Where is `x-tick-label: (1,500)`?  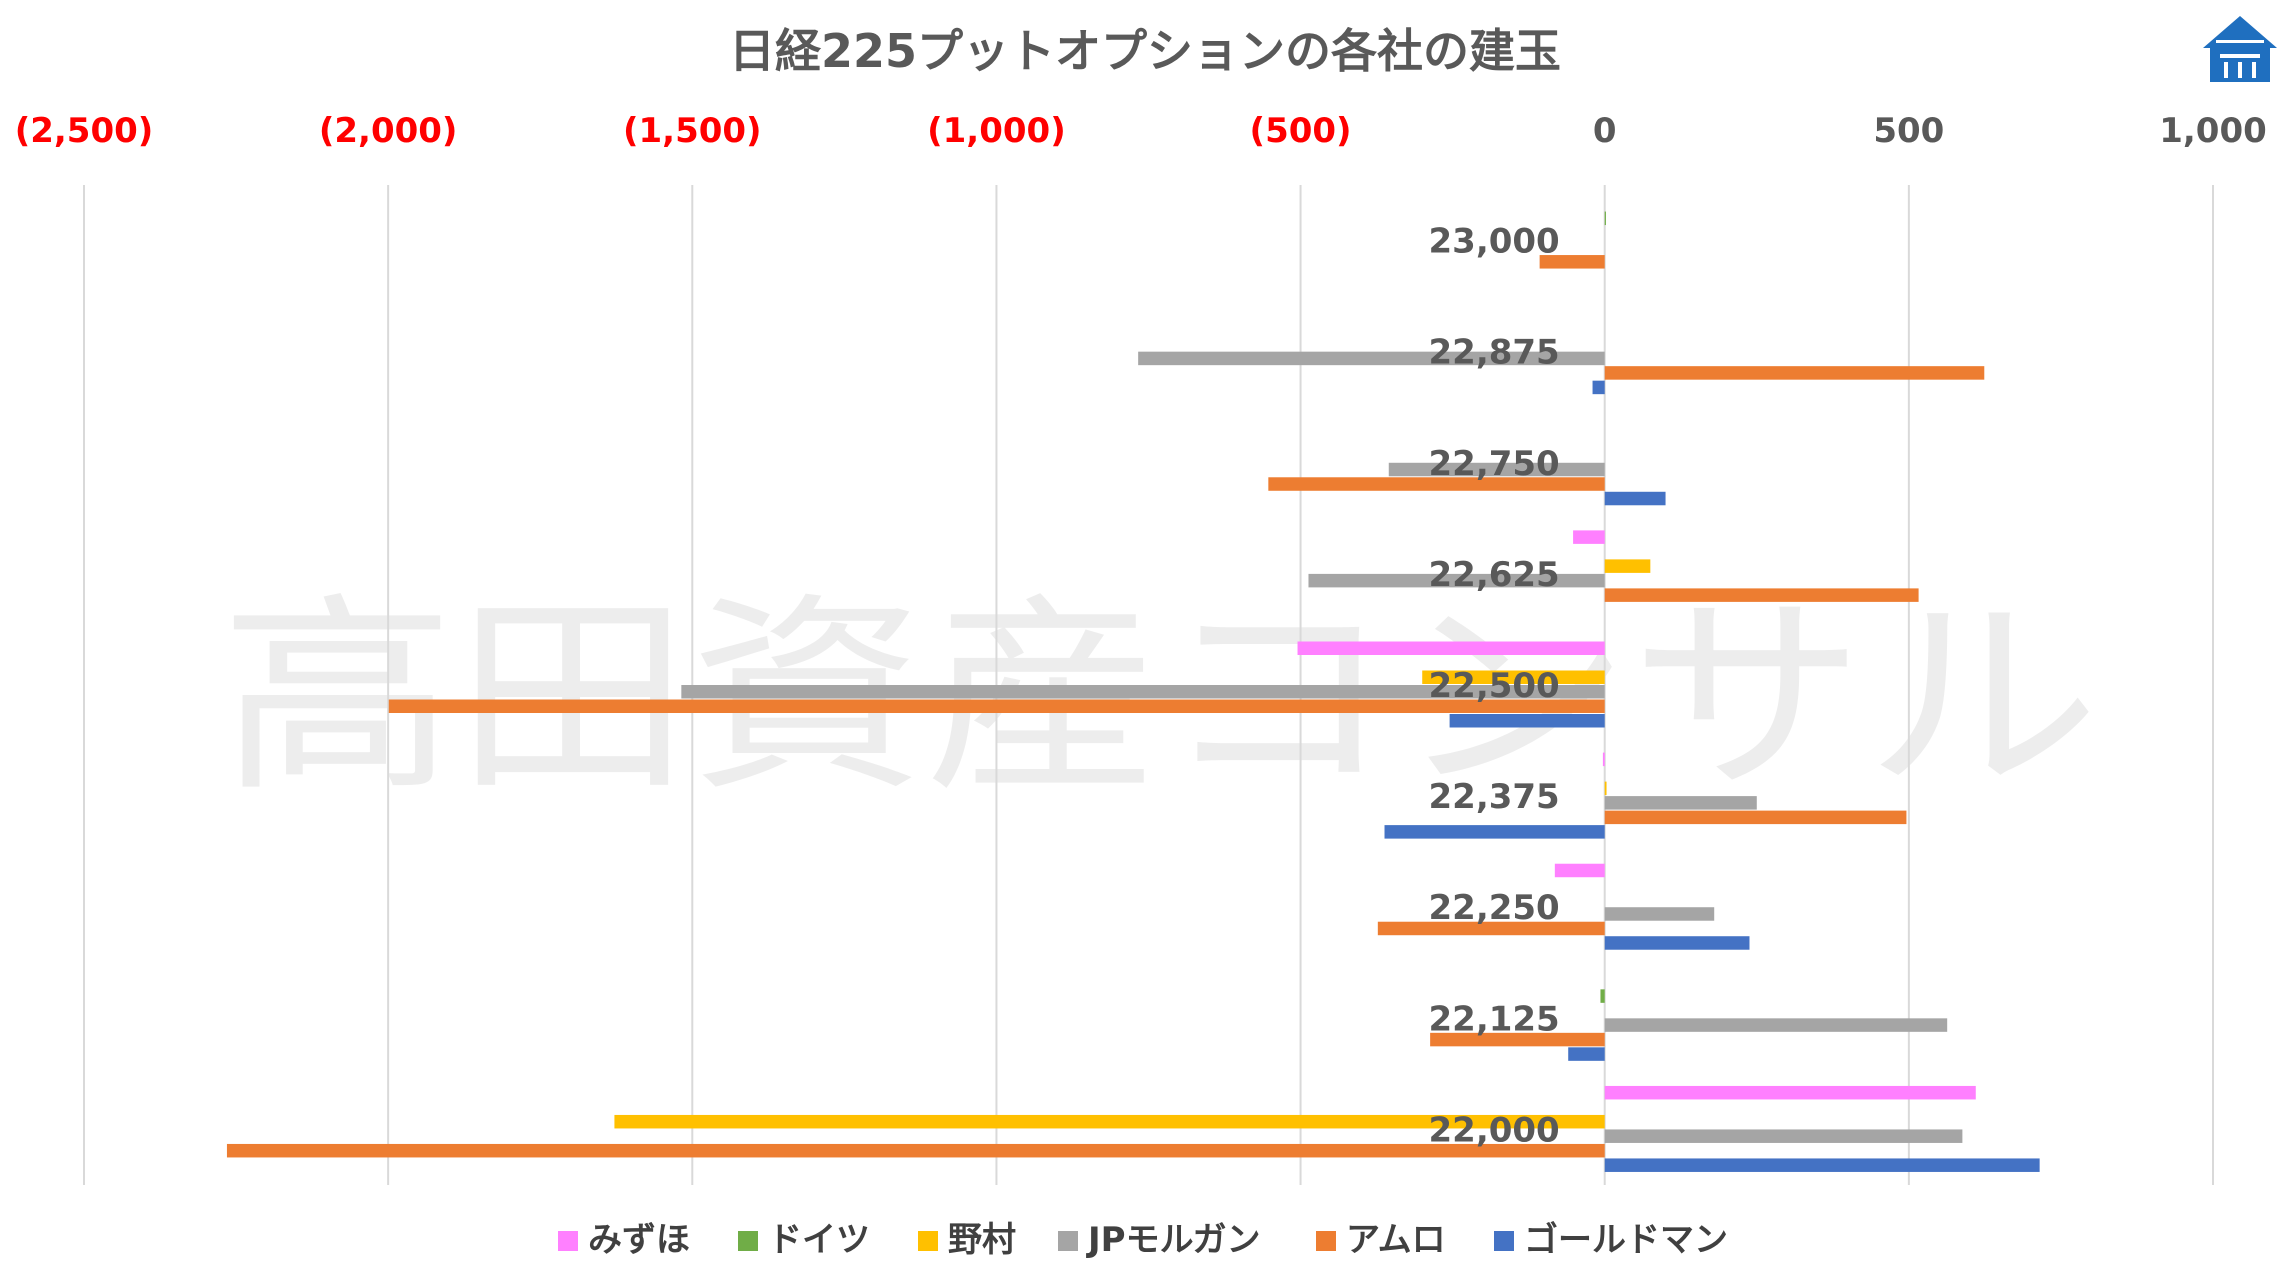
x-tick-label: (1,500) is located at coordinates (692, 131).